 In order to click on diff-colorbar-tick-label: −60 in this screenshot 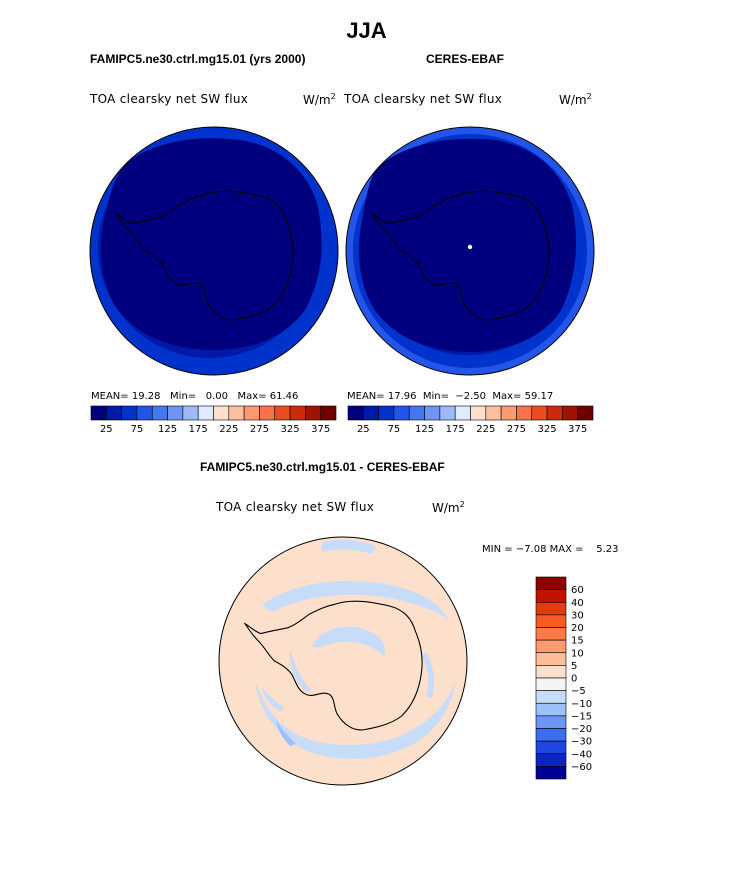, I will do `click(581, 767)`.